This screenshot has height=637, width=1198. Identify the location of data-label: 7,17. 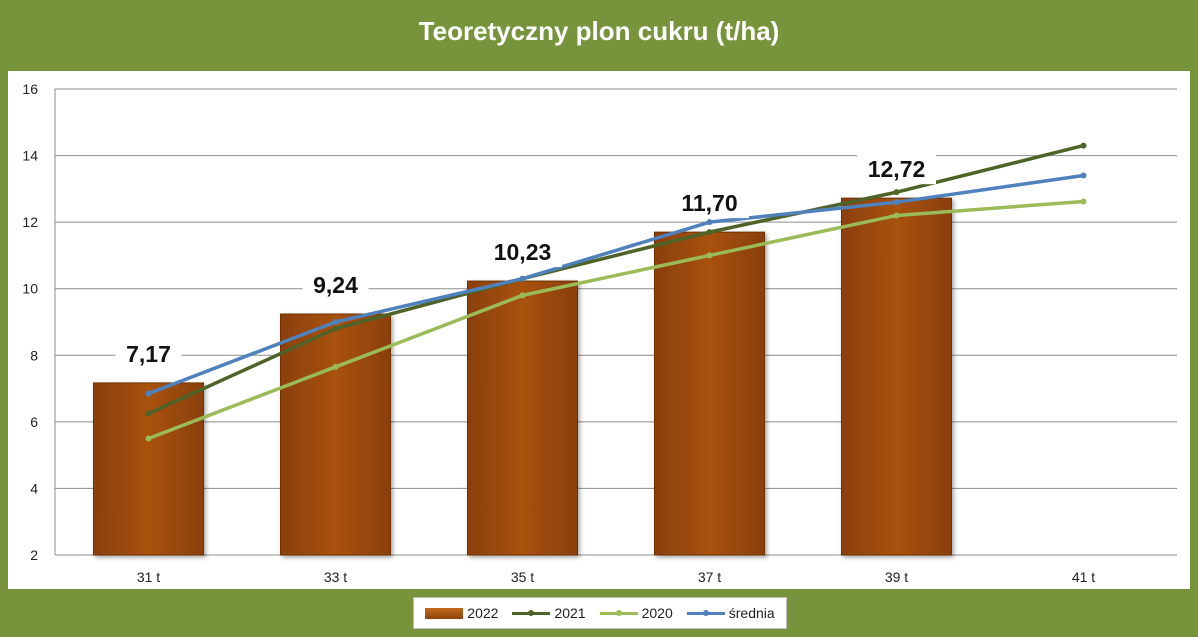
(148, 354).